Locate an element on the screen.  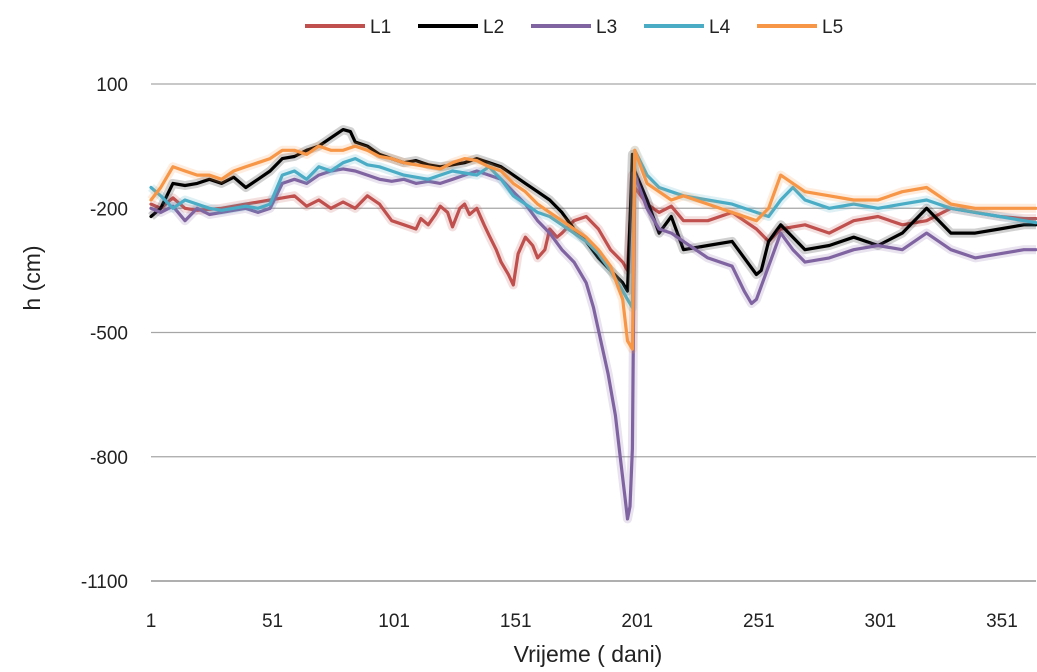
legend-label-l3: L3 is located at coordinates (606, 27).